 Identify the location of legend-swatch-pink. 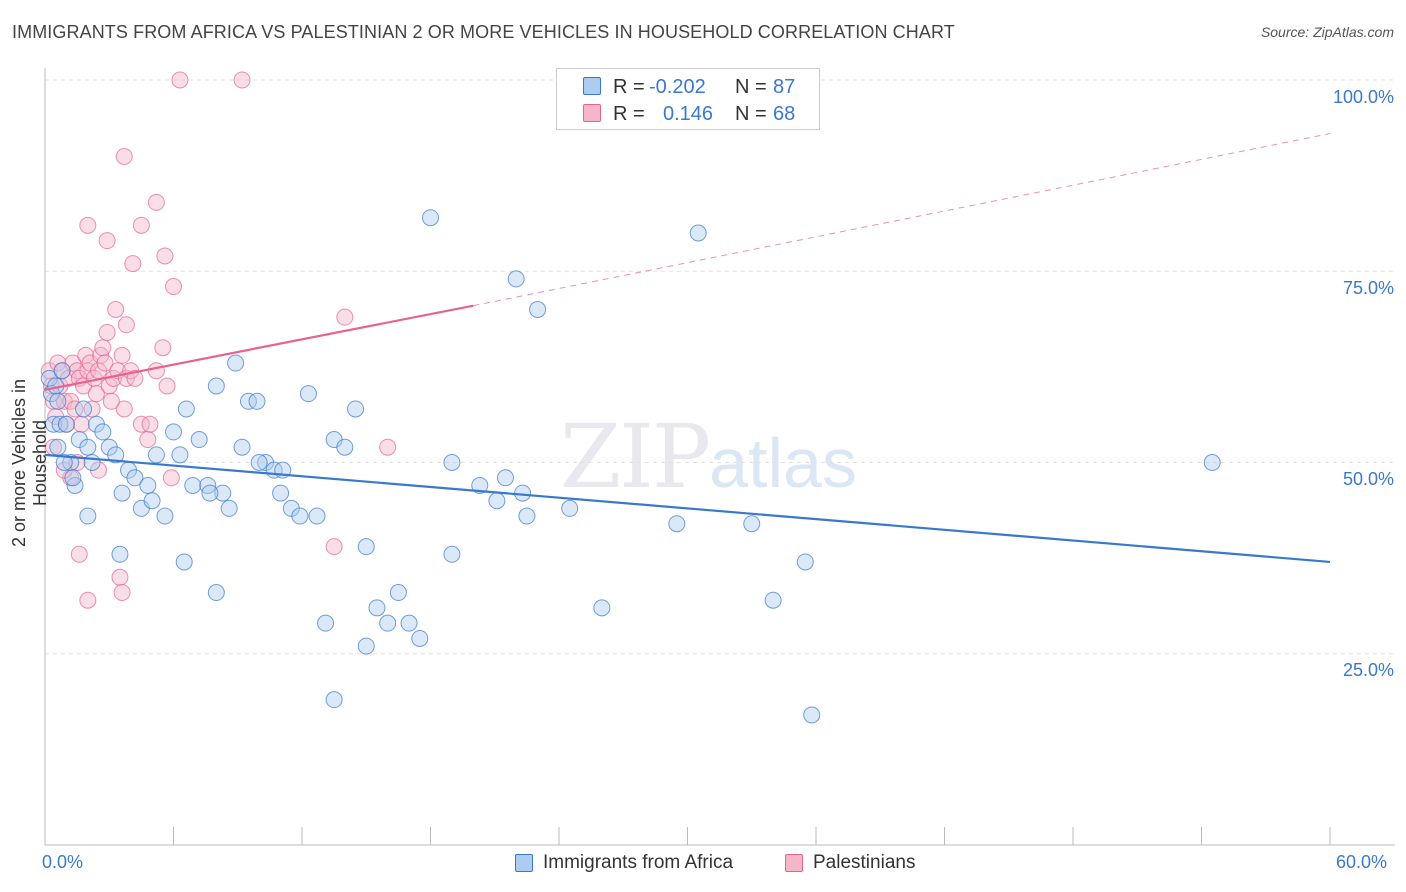
(592, 113).